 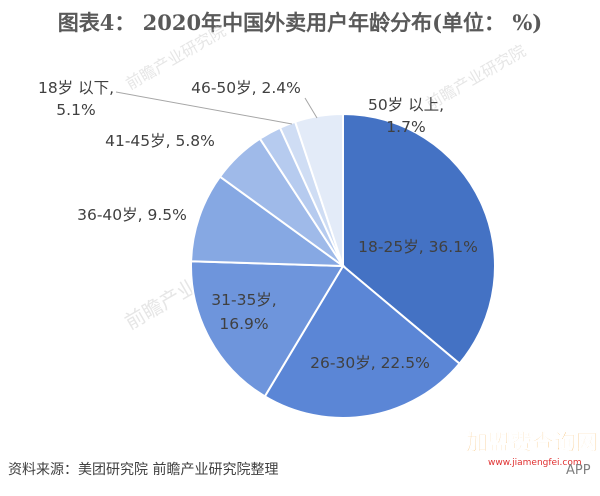 I want to click on pie-slice-36-40岁, so click(x=268, y=221).